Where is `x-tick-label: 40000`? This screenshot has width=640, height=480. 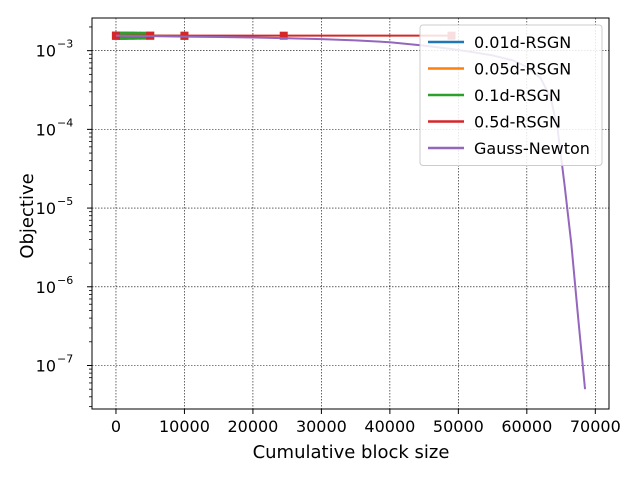
x-tick-label: 40000 is located at coordinates (389, 426).